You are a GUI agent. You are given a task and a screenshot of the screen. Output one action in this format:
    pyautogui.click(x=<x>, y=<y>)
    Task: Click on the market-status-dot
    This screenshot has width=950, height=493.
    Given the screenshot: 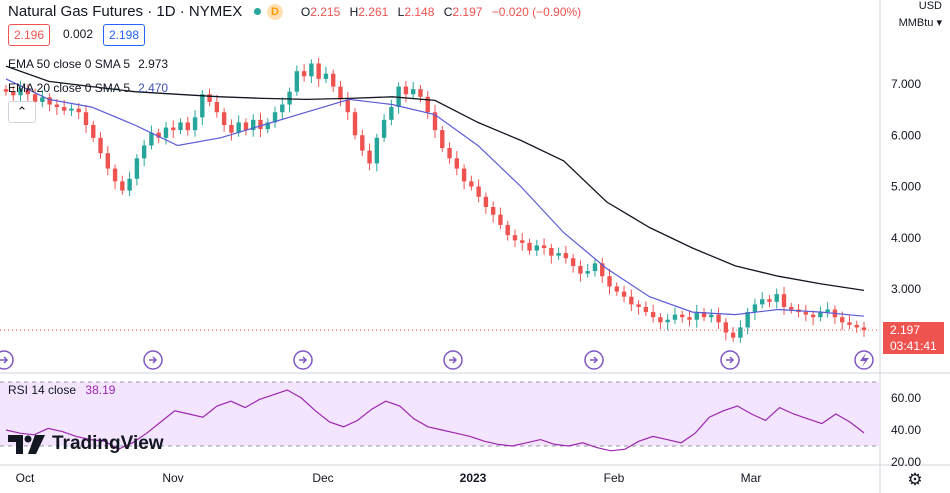 What is the action you would take?
    pyautogui.click(x=258, y=11)
    